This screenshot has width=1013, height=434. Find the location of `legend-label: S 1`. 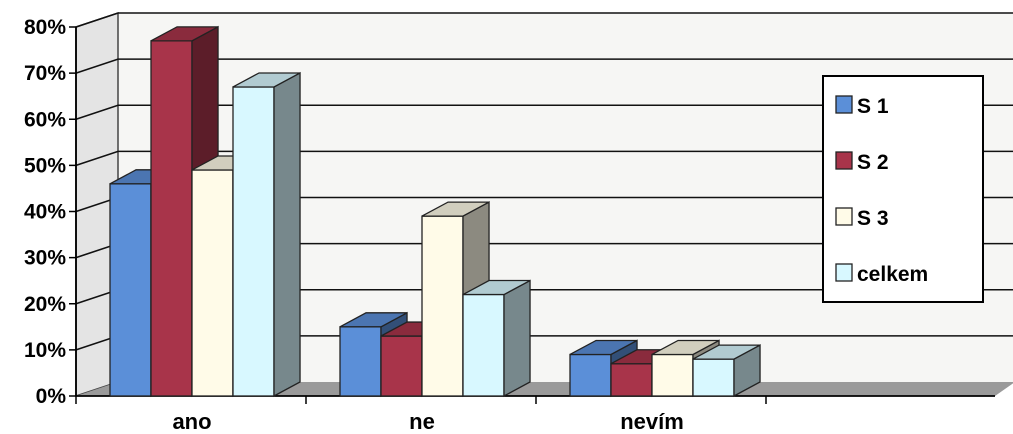

legend-label: S 1 is located at coordinates (873, 106).